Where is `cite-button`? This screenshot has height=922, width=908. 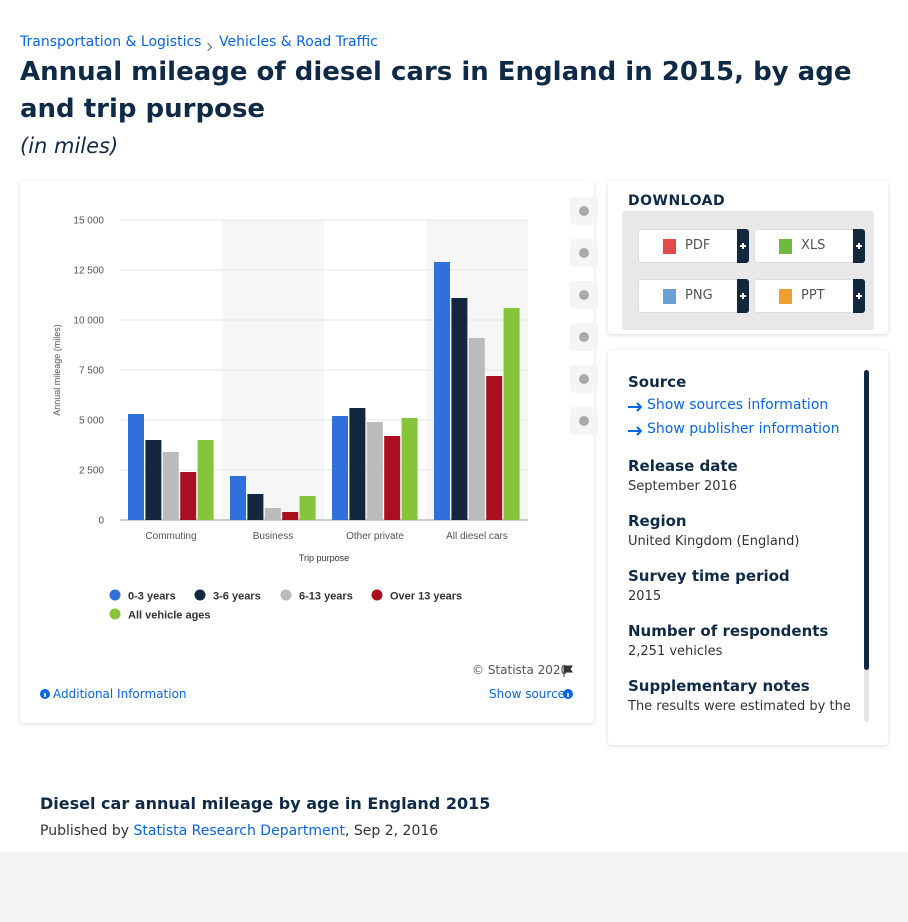 cite-button is located at coordinates (584, 379).